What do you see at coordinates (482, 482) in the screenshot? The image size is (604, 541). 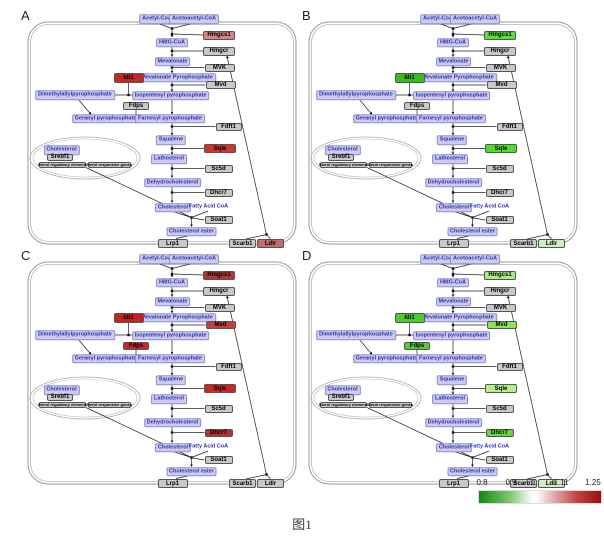 I see `colorbar-tick: 0.8` at bounding box center [482, 482].